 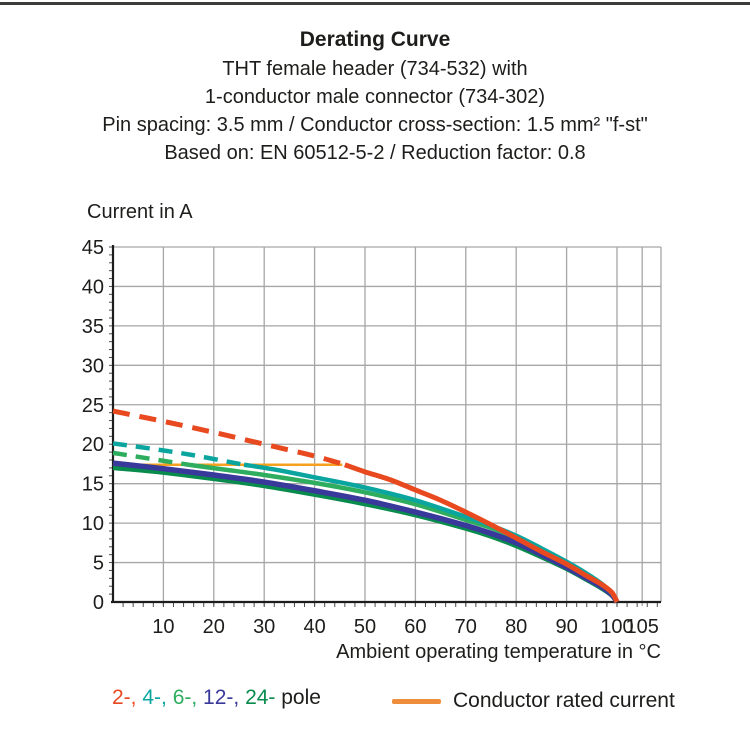 What do you see at coordinates (375, 69) in the screenshot?
I see `subtitle-line-1: THT female header (734-532) with` at bounding box center [375, 69].